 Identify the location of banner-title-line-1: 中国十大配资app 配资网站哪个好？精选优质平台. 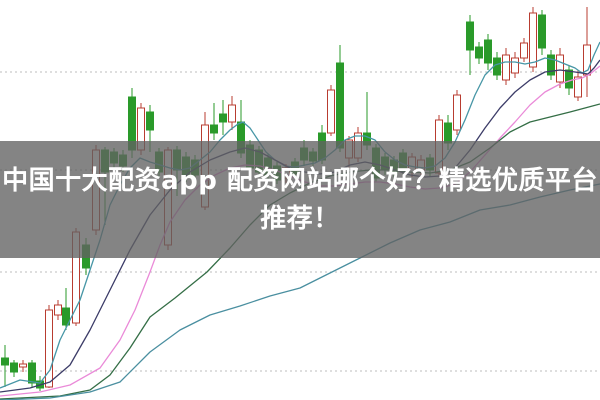
(300, 180).